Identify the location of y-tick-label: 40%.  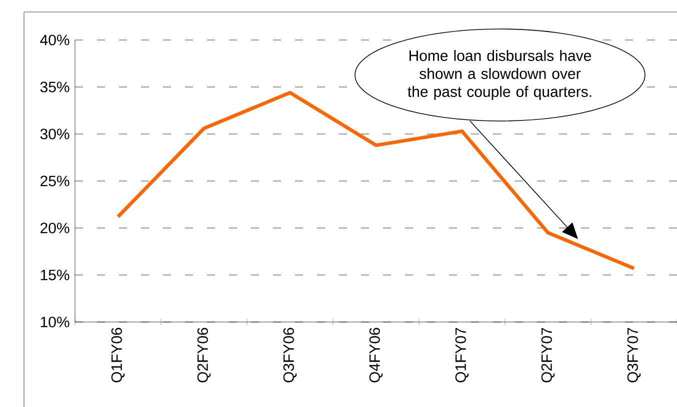
(55, 40).